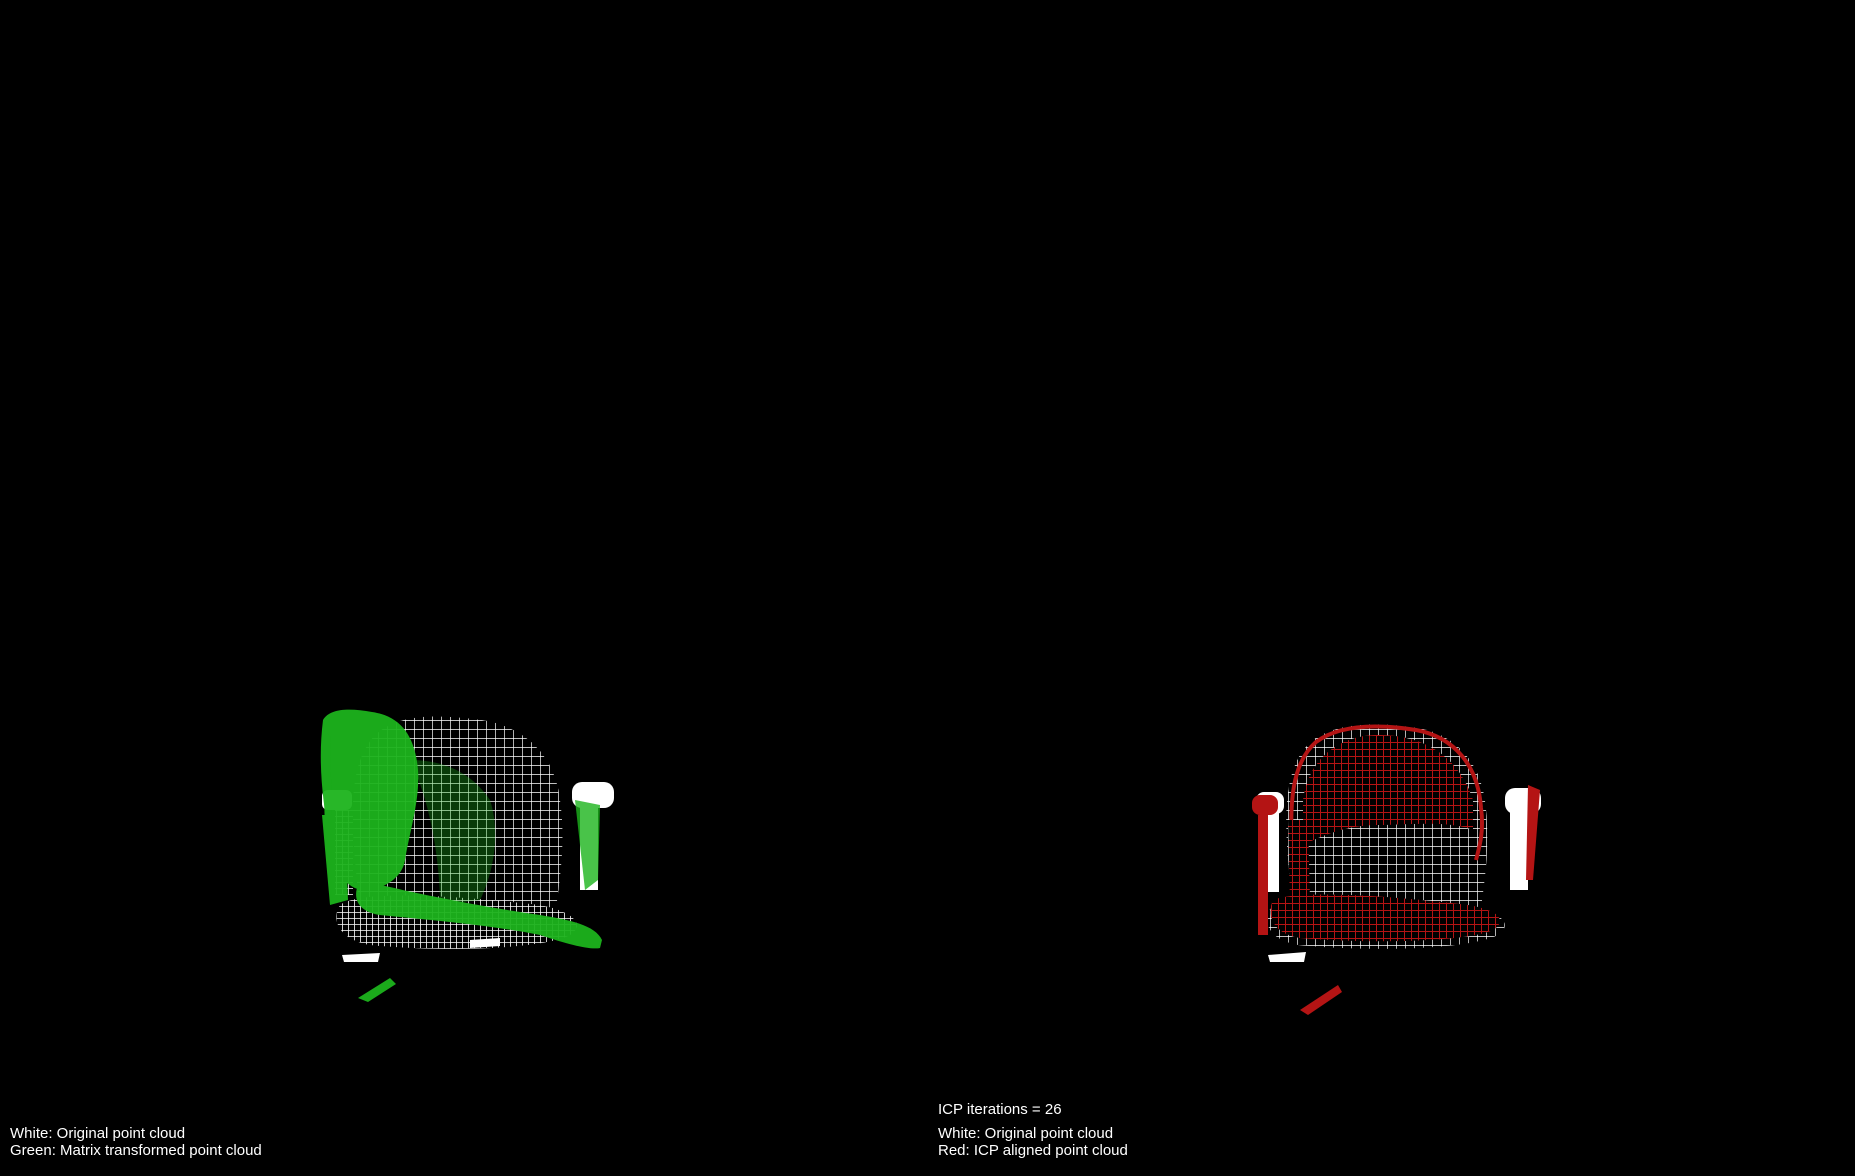 Image resolution: width=1855 pixels, height=1176 pixels. Describe the element at coordinates (1321, 1000) in the screenshot. I see `aligned-base` at that location.